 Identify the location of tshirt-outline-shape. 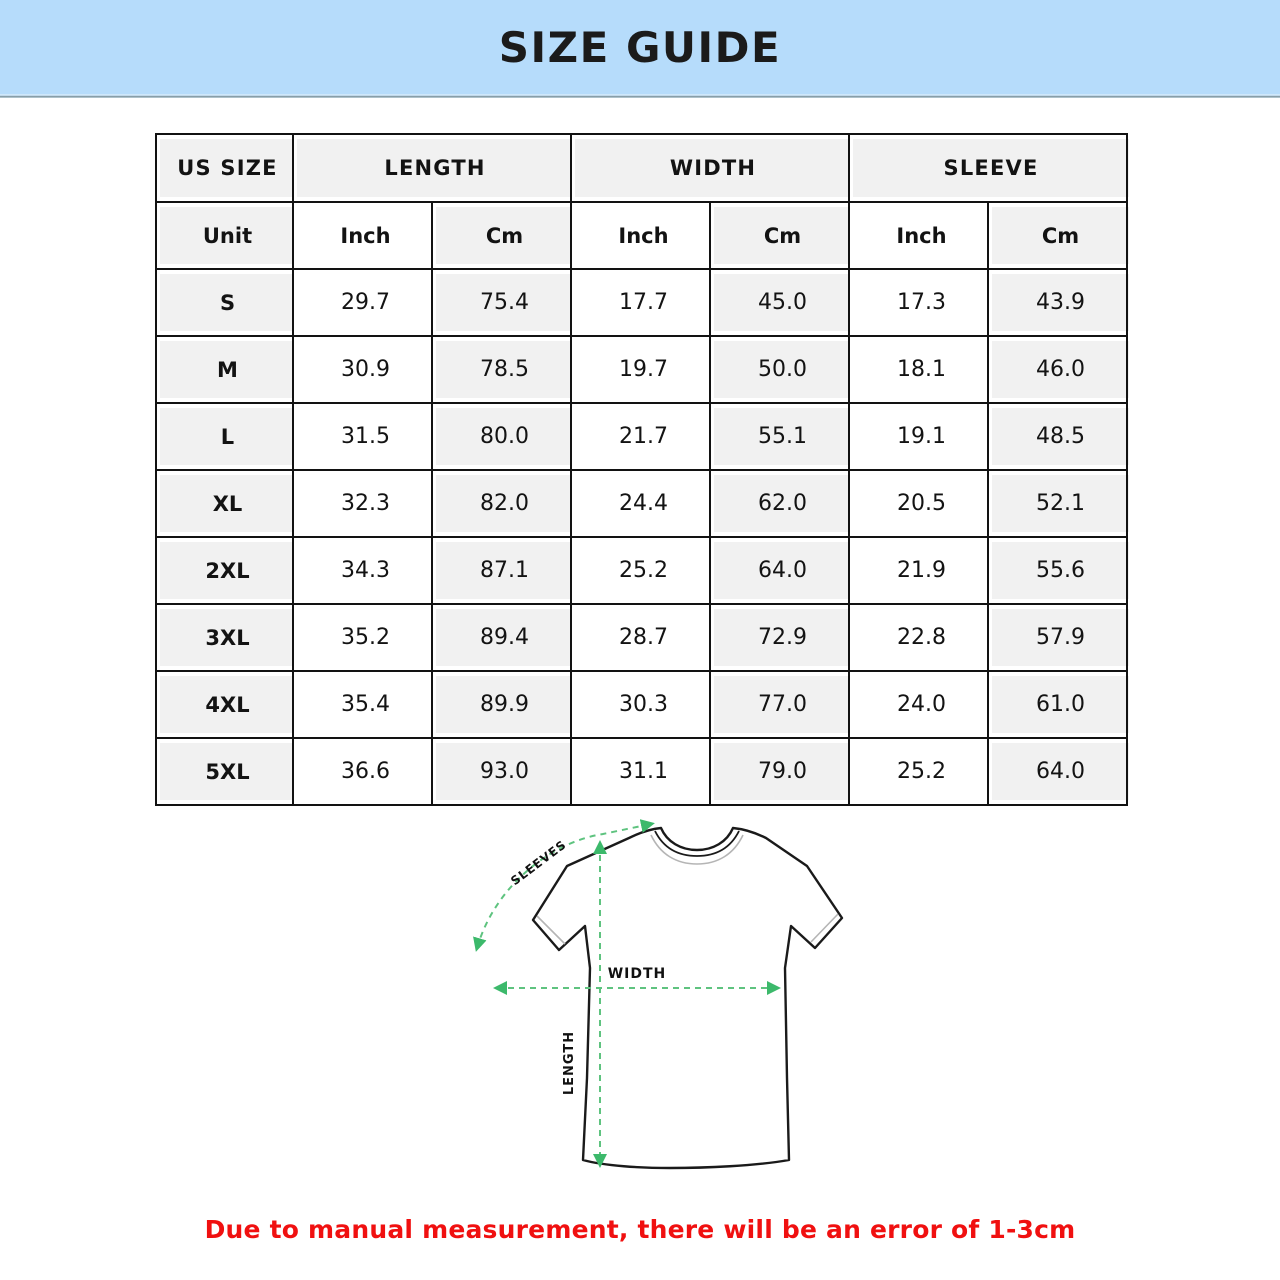
(687, 998).